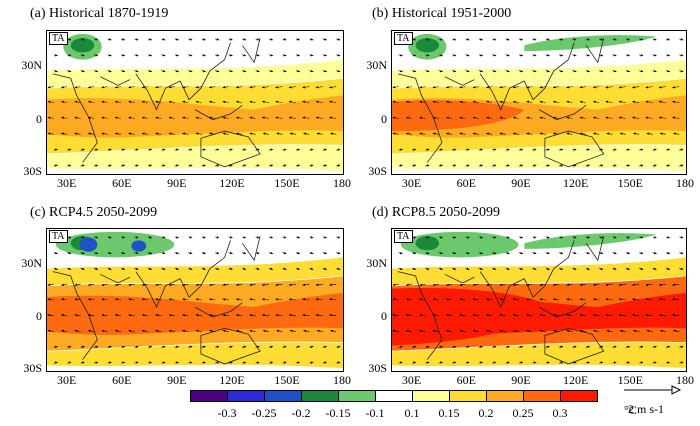  I want to click on colorbar-unit: °C, so click(630, 410).